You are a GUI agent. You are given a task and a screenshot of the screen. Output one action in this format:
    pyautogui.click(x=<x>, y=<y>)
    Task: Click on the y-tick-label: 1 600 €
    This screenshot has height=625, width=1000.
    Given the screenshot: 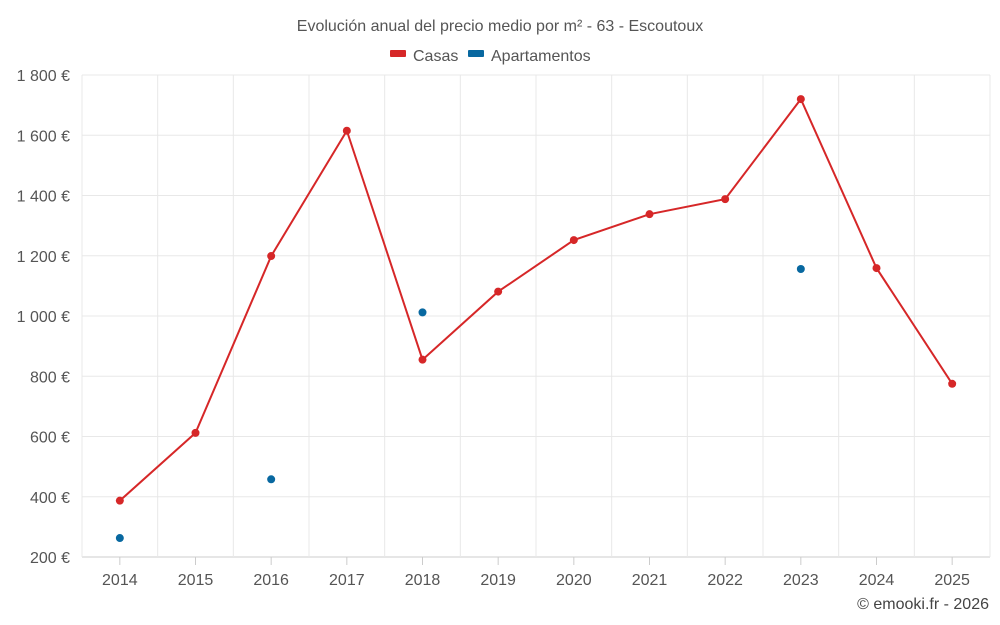 What is the action you would take?
    pyautogui.click(x=43, y=136)
    